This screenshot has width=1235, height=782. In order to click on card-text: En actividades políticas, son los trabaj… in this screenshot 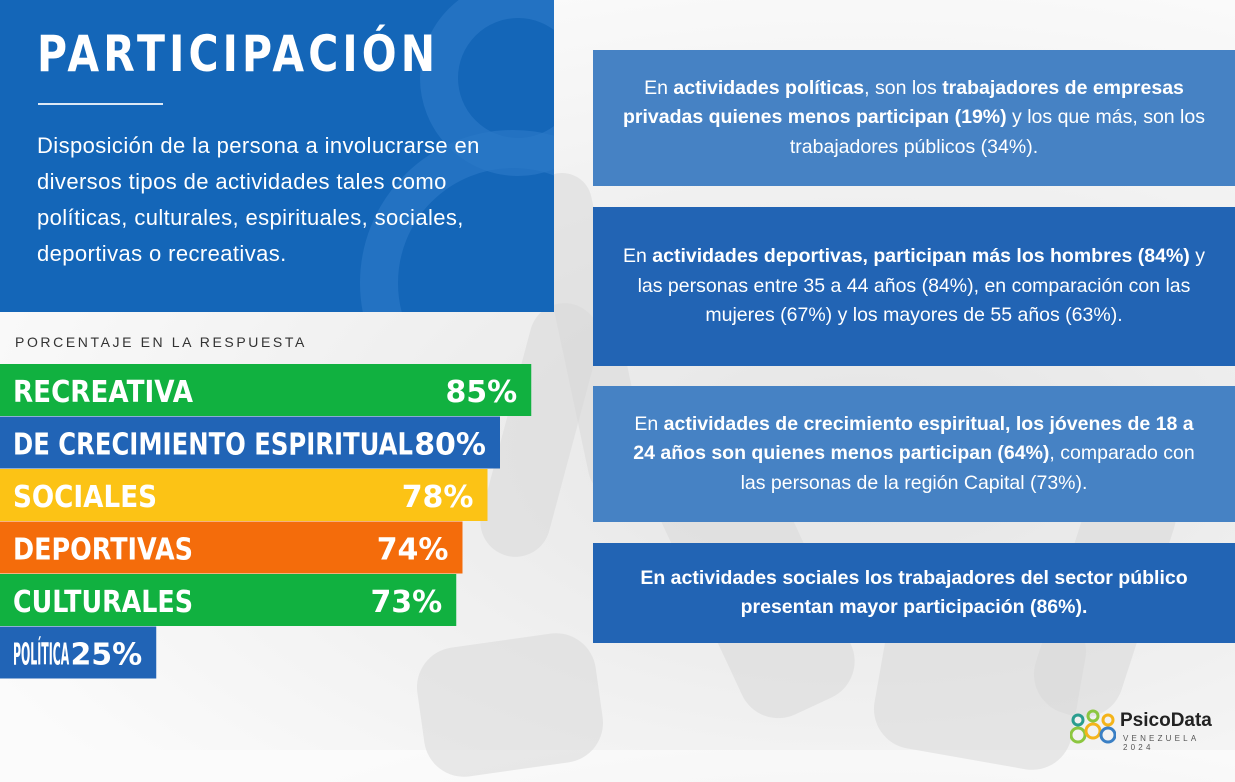, I will do `click(914, 118)`.